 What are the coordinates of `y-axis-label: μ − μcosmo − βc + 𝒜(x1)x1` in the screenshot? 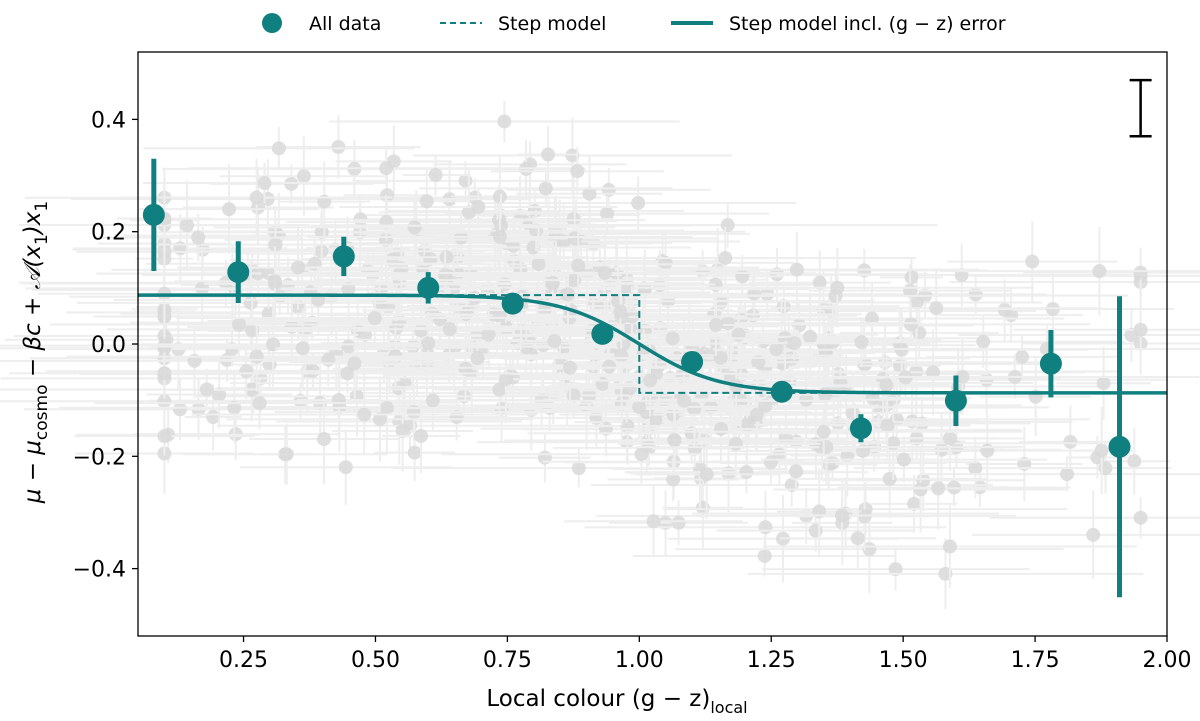 It's located at (36, 352).